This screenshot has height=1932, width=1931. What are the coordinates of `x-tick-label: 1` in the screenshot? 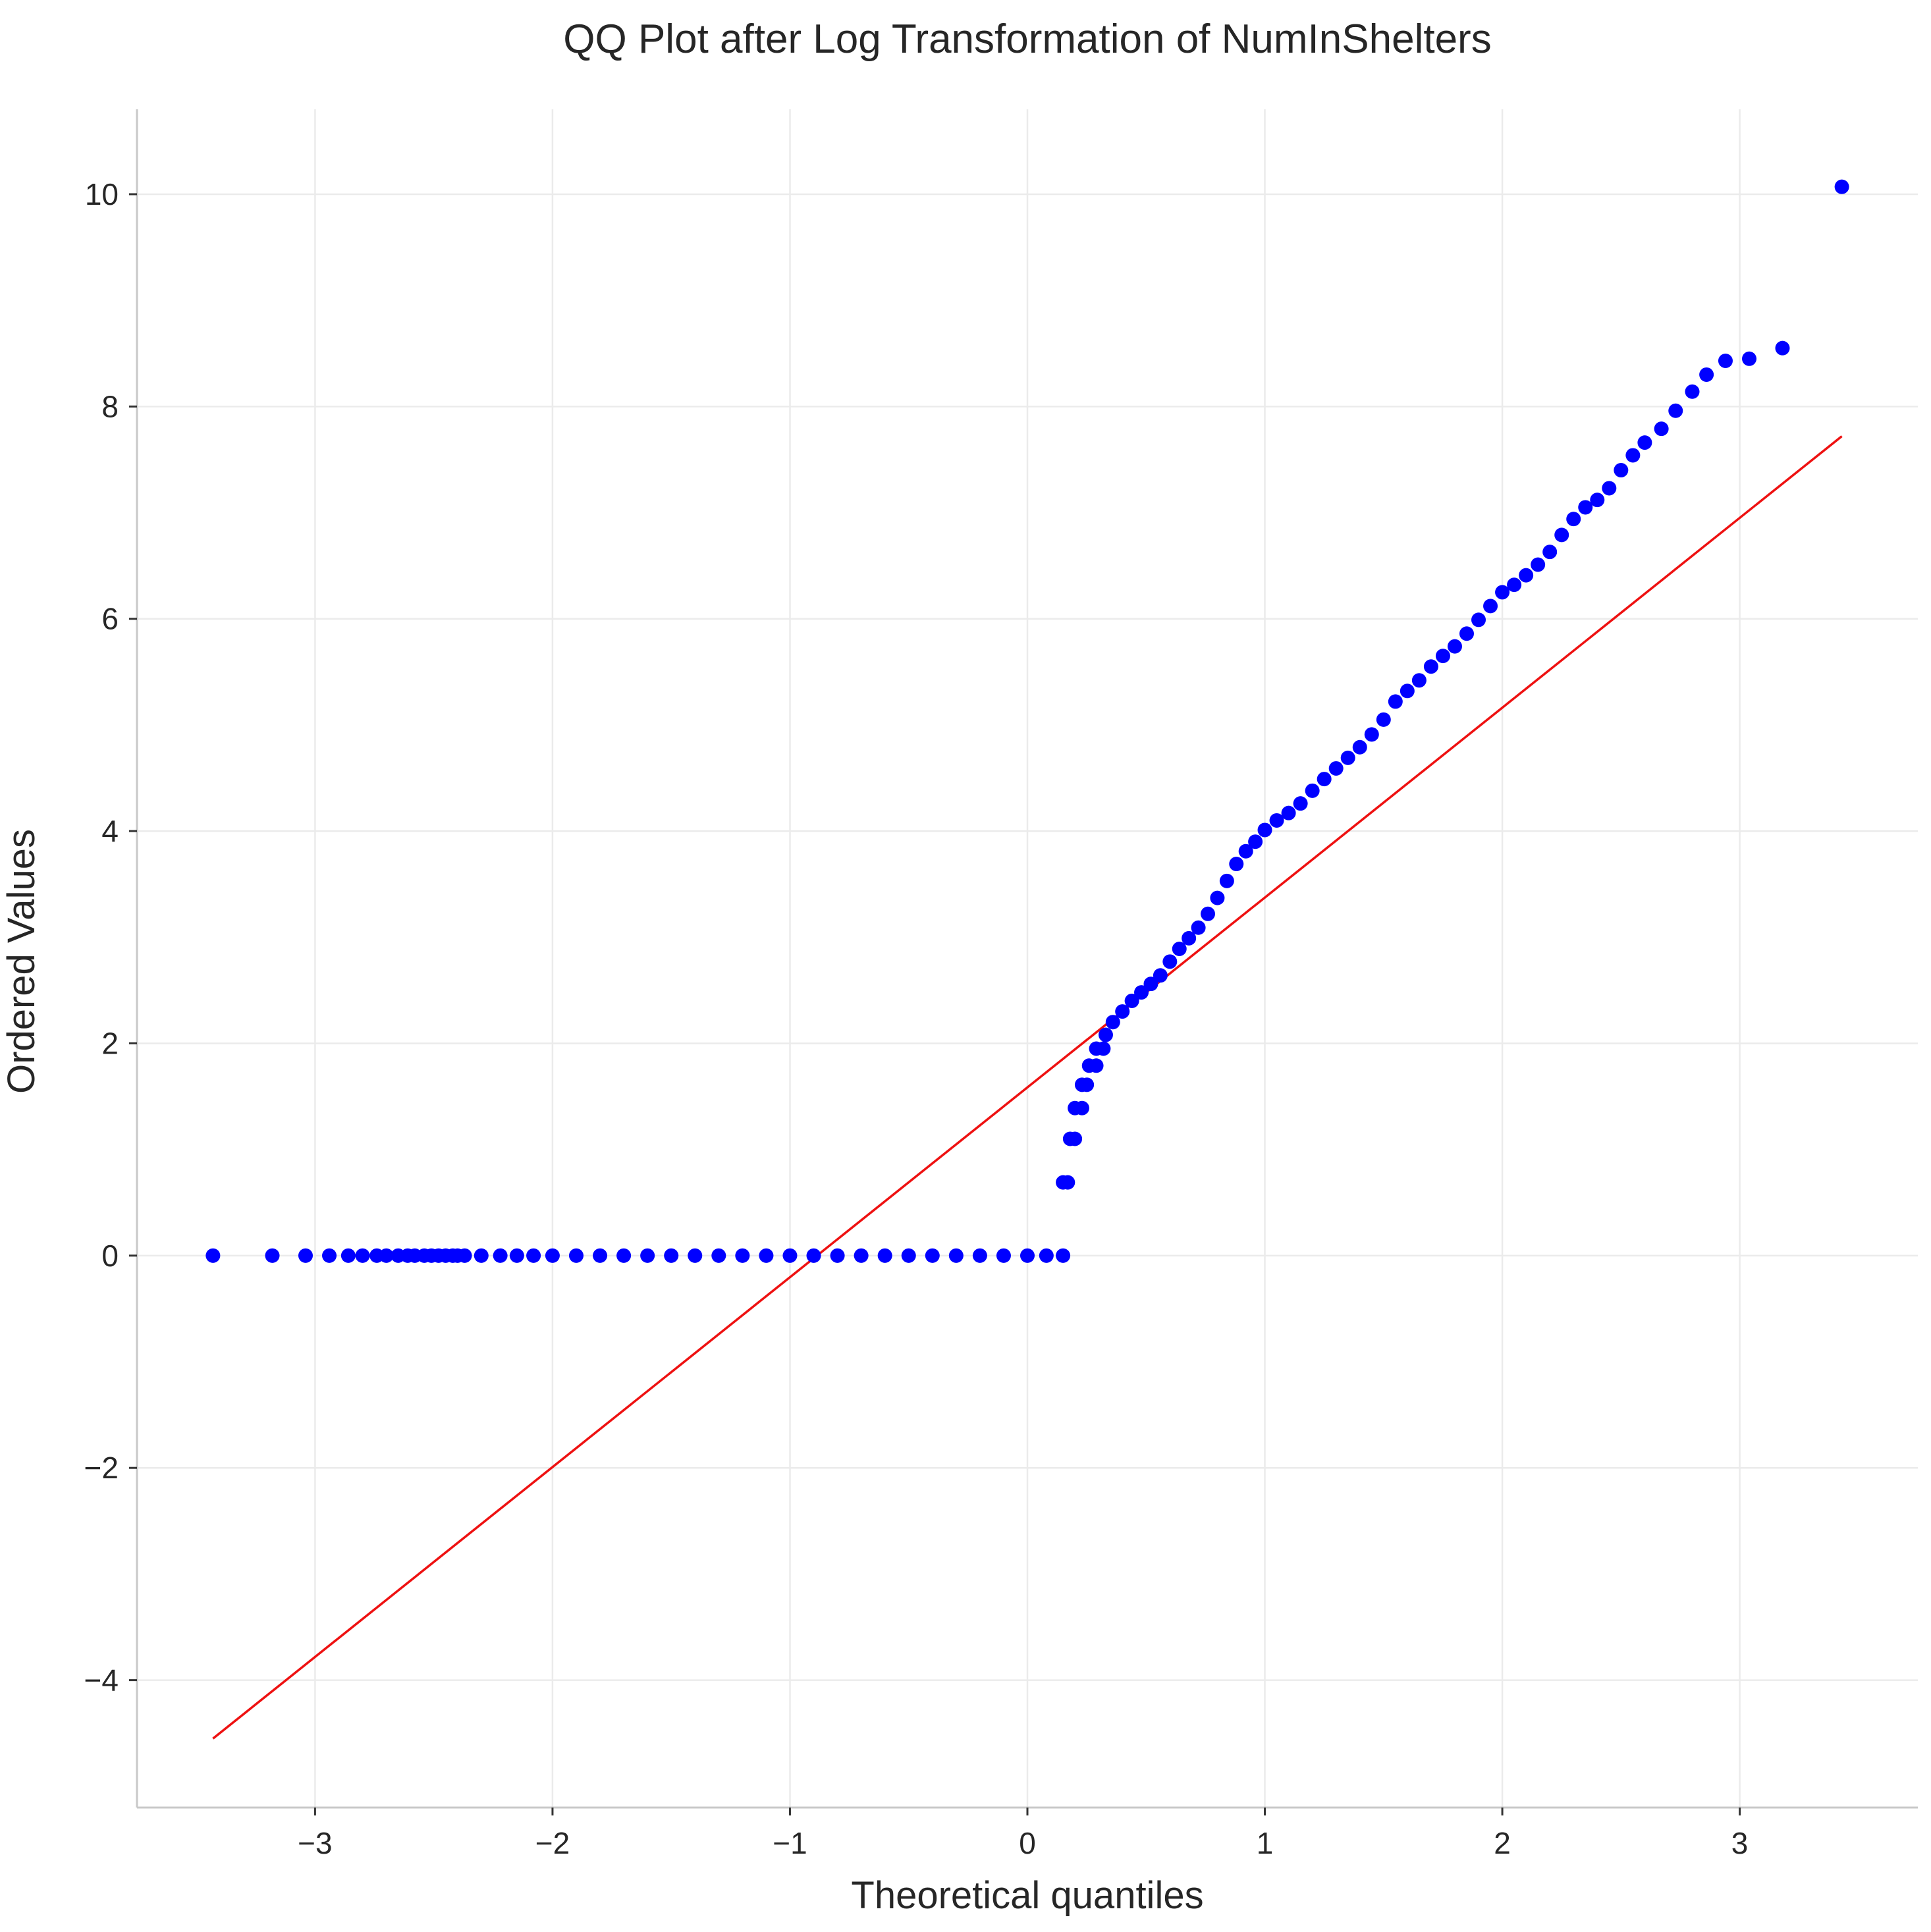 It's located at (1265, 1843).